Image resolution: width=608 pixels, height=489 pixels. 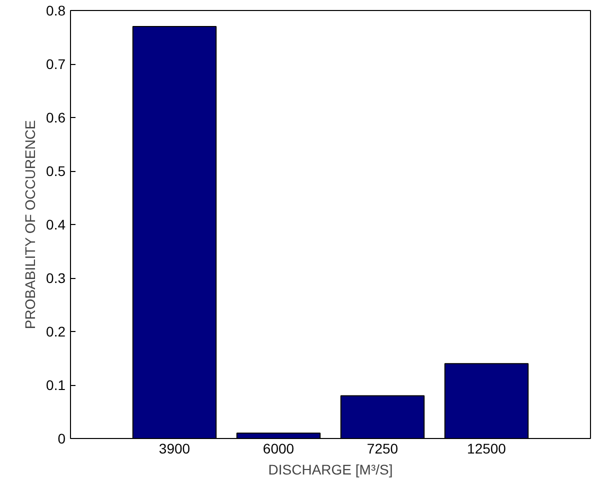 What do you see at coordinates (56, 118) in the screenshot?
I see `y-tick-label: 0.6` at bounding box center [56, 118].